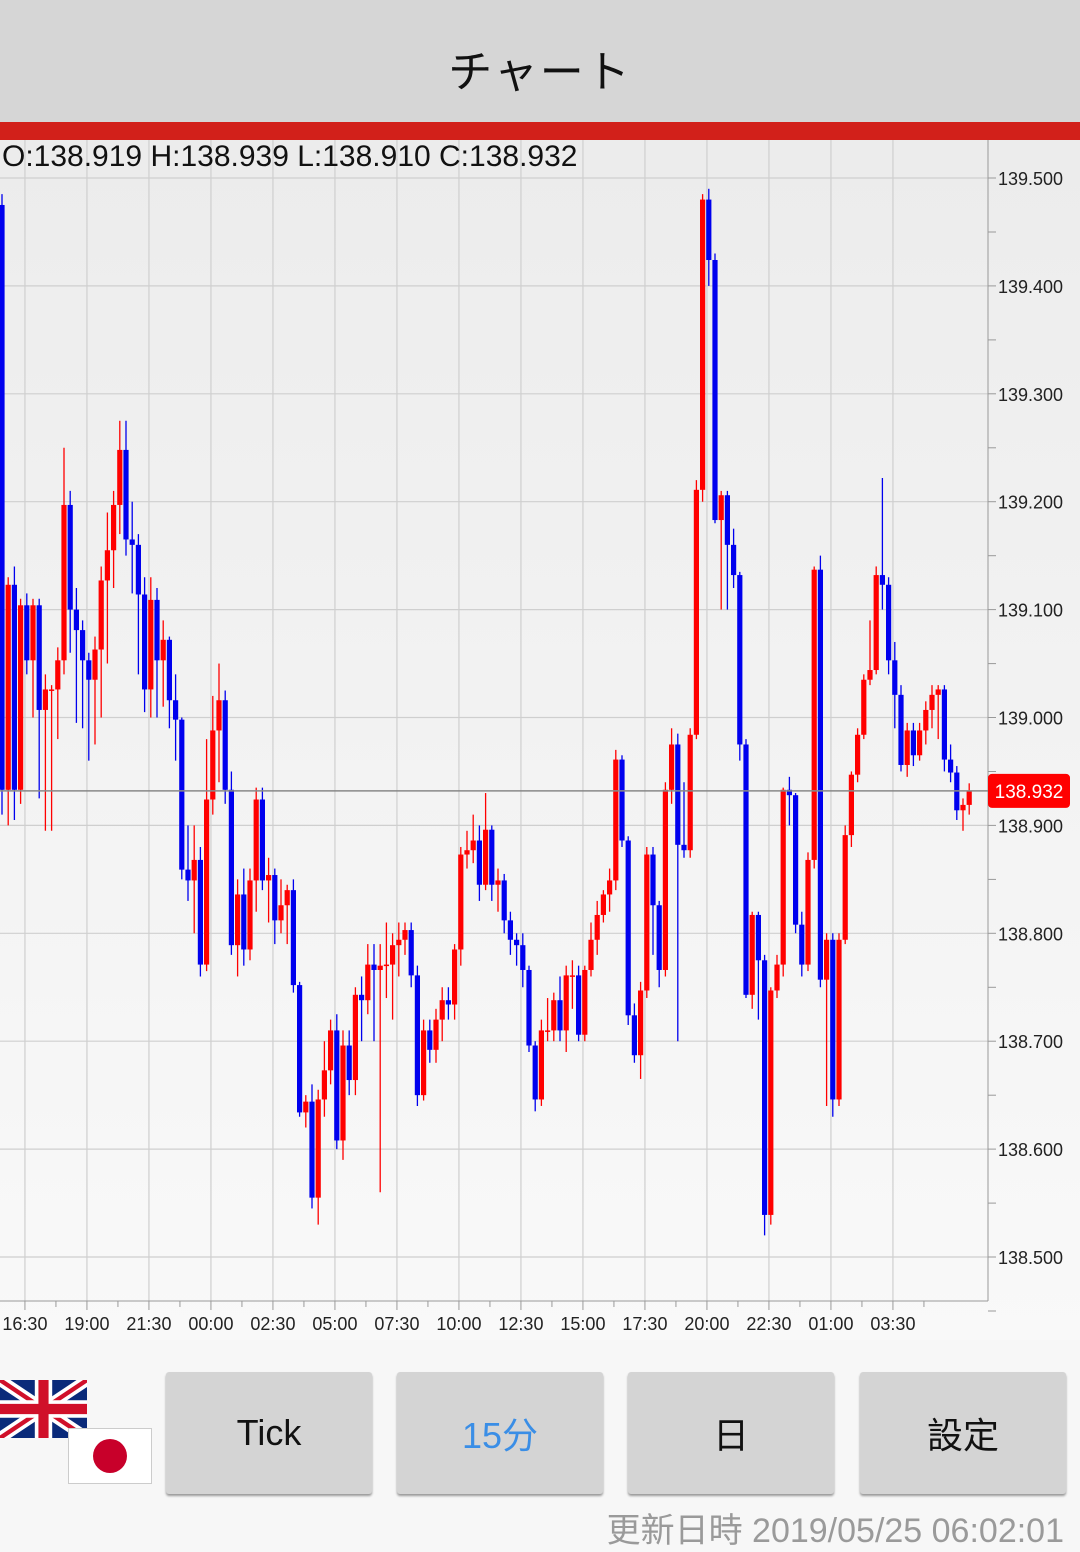 The height and width of the screenshot is (1552, 1080). I want to click on ohlc-readout: O:138.919 H:138.939 L:138.910 C:138.932, so click(290, 156).